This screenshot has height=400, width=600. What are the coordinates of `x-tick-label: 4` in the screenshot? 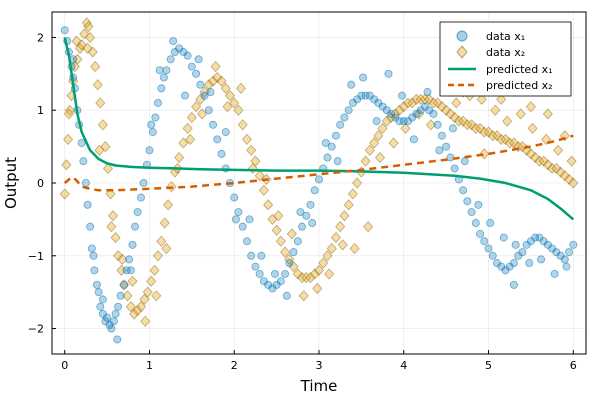 It's located at (403, 365).